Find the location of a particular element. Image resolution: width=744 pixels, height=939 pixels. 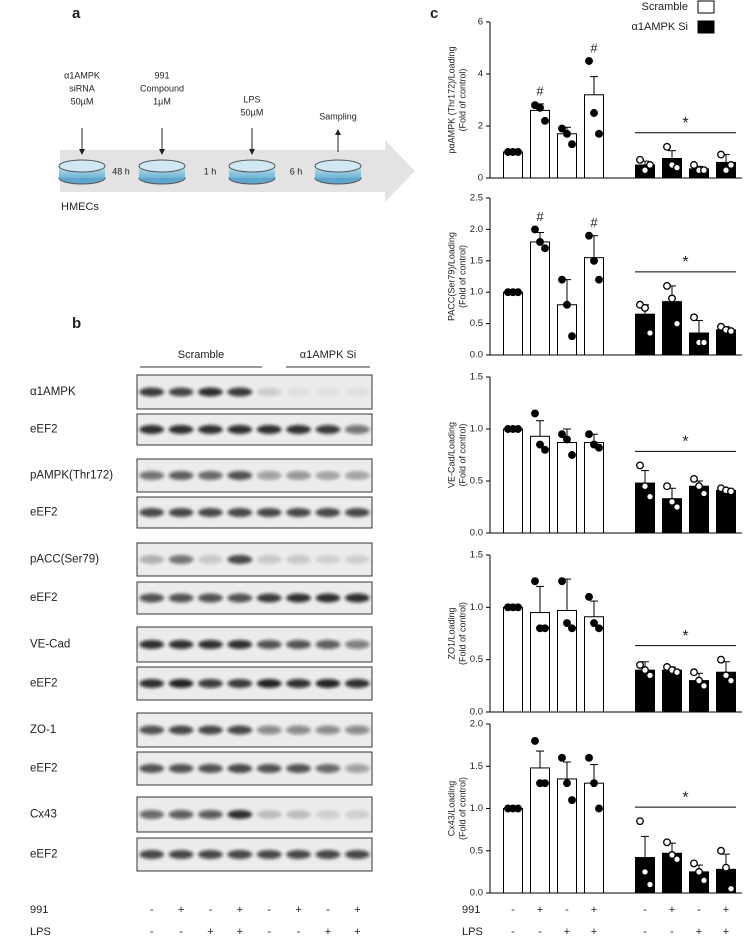

step-label: 1µM is located at coordinates (162, 101).